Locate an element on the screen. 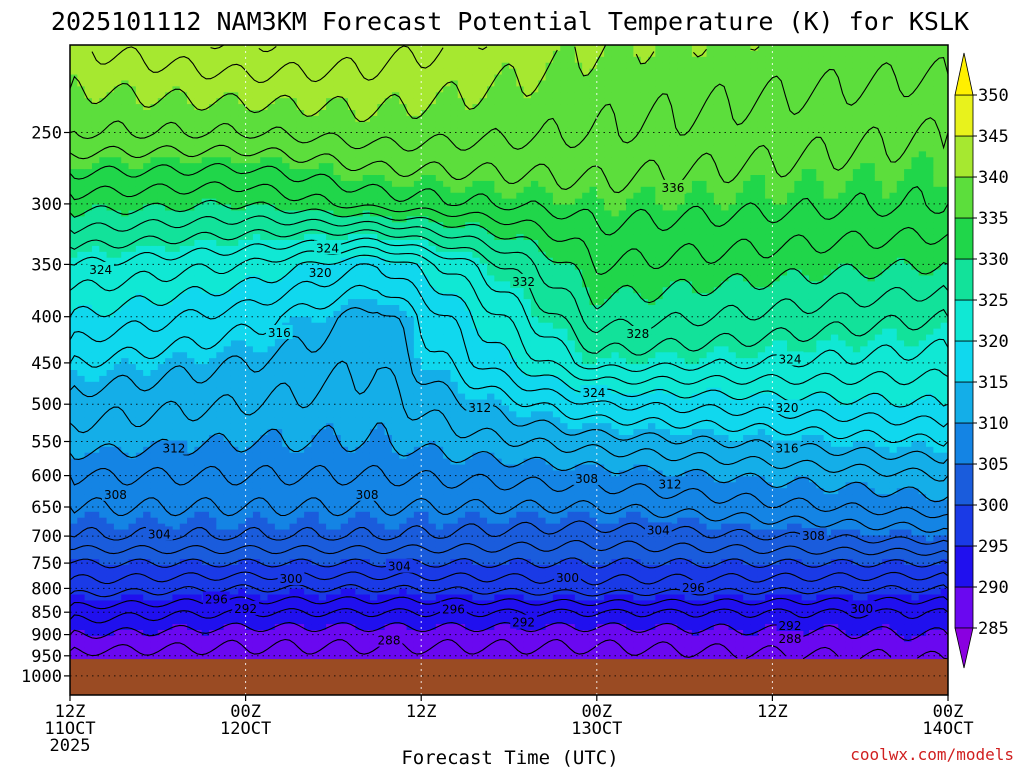  y-tick-label: 850 is located at coordinates (46, 613).